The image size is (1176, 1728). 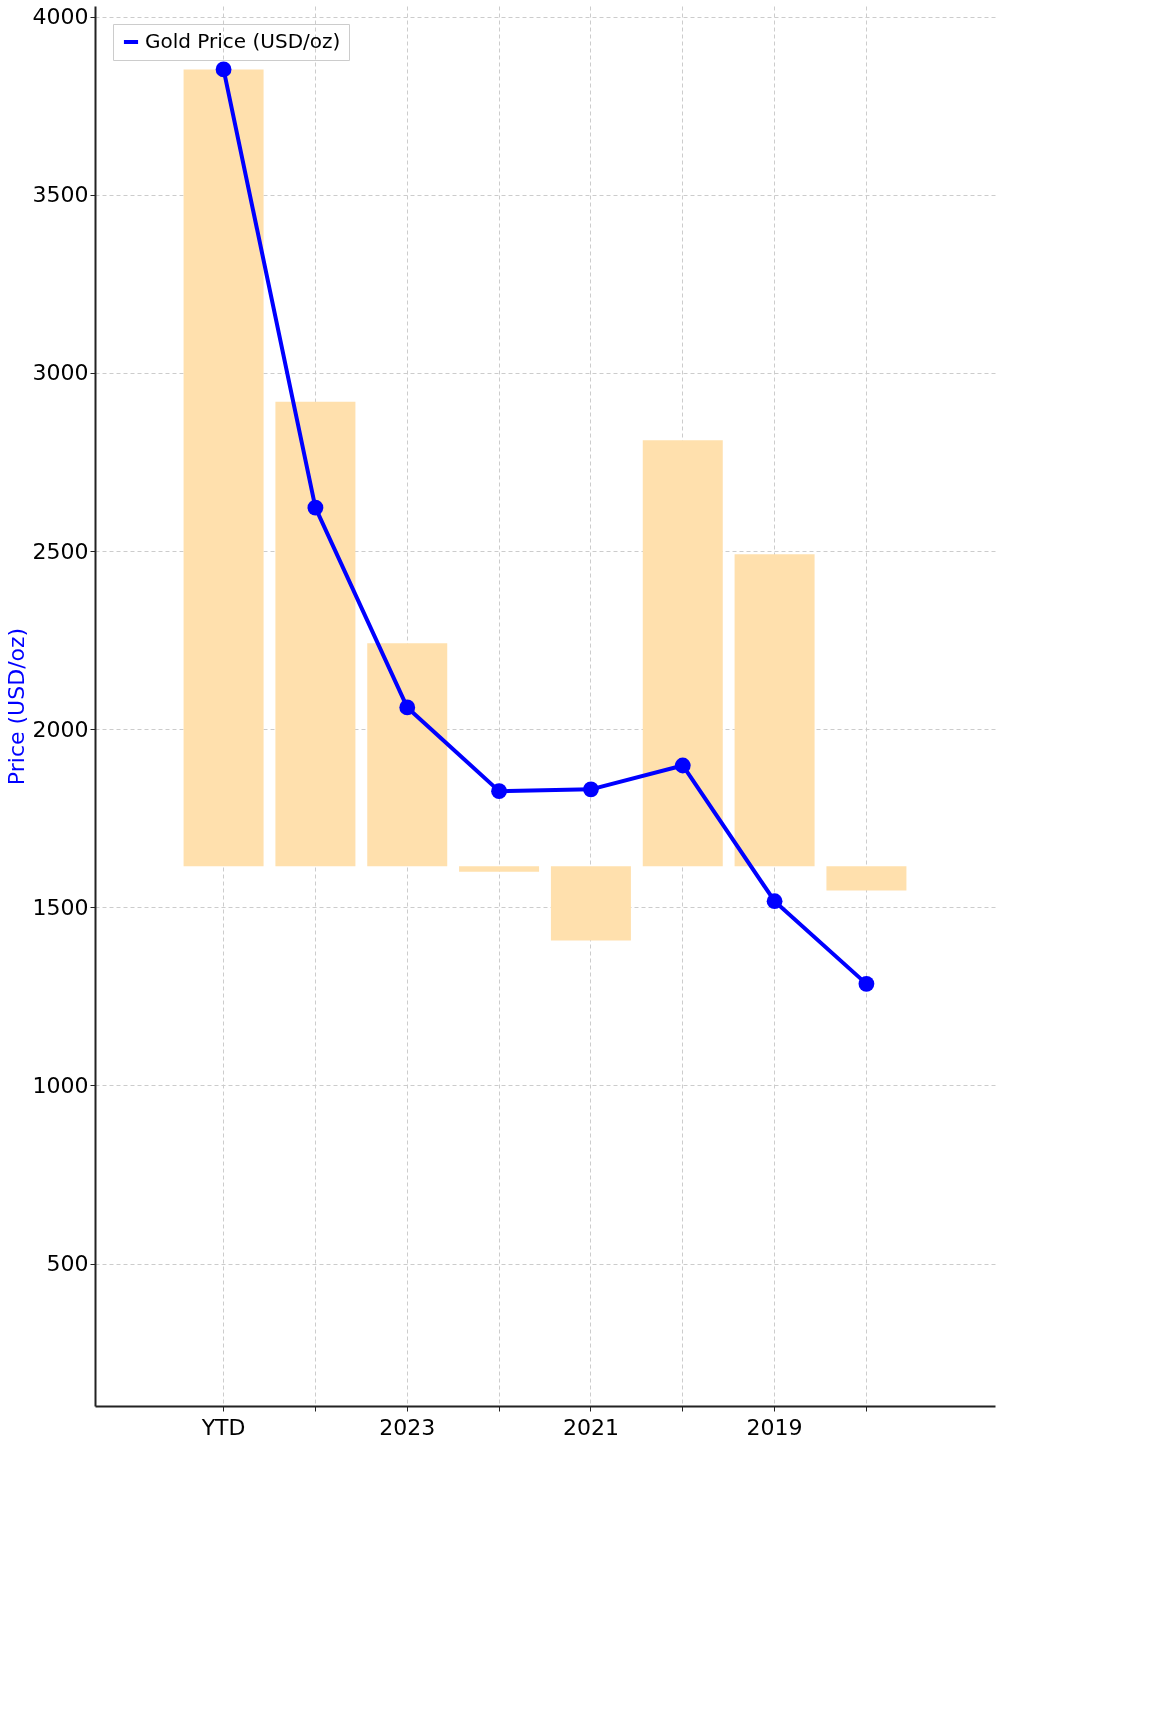 What do you see at coordinates (60, 1085) in the screenshot?
I see `y-tick-label: 1000` at bounding box center [60, 1085].